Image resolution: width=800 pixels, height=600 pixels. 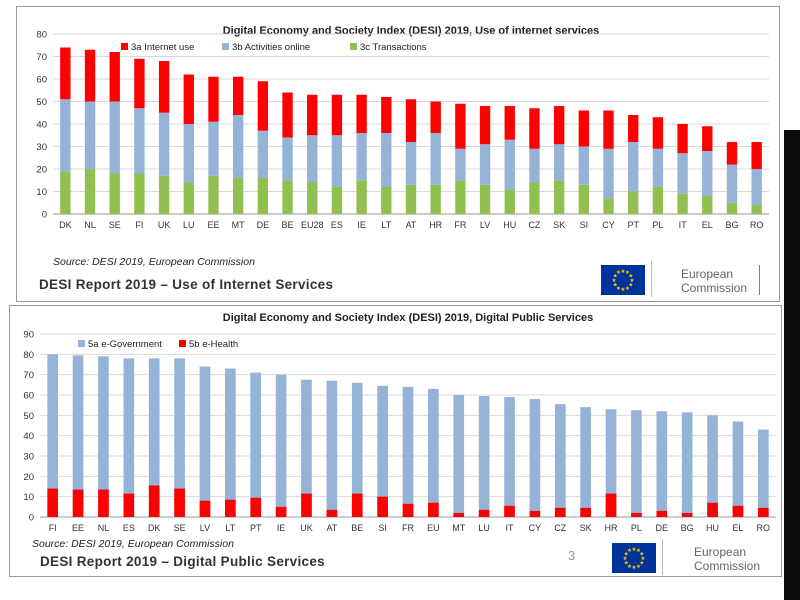 I want to click on bar-3c-transactions-de, so click(x=263, y=196).